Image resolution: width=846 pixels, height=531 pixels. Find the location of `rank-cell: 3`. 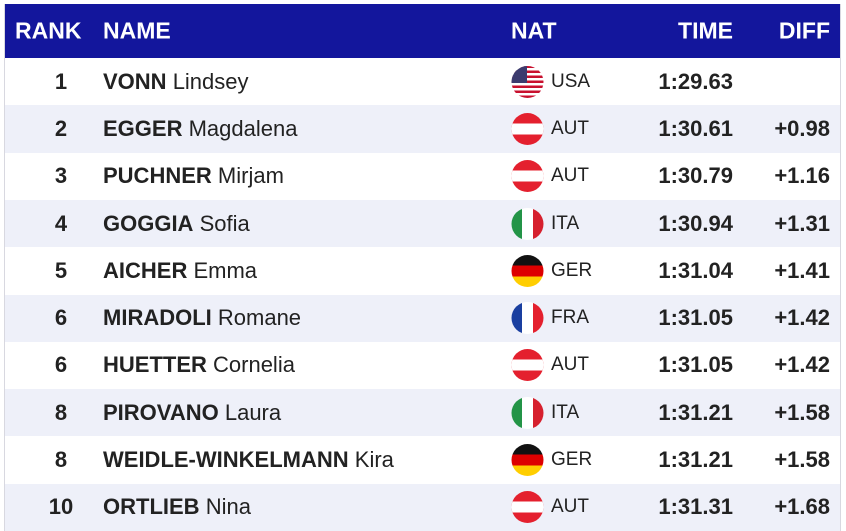

rank-cell: 3 is located at coordinates (61, 176).